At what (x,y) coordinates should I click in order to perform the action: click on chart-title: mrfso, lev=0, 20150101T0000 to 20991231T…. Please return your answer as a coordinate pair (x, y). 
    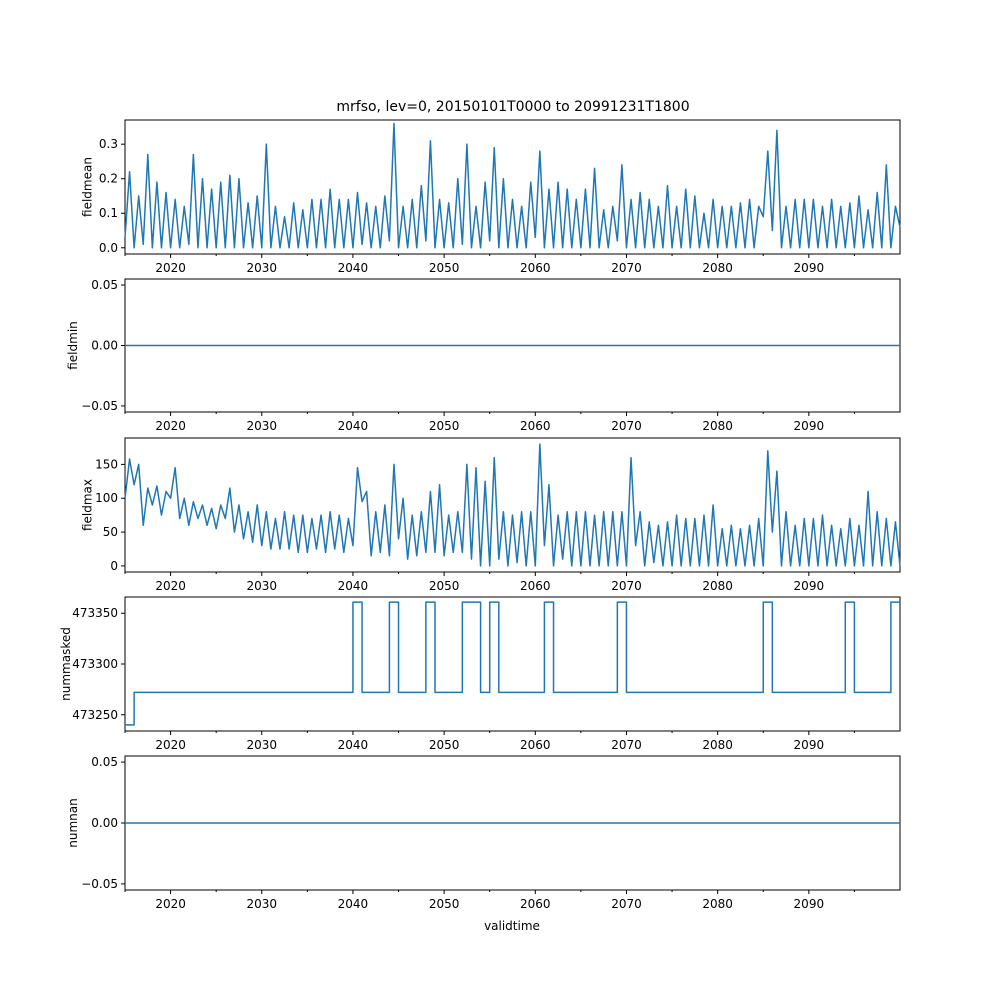
    Looking at the image, I should click on (512, 107).